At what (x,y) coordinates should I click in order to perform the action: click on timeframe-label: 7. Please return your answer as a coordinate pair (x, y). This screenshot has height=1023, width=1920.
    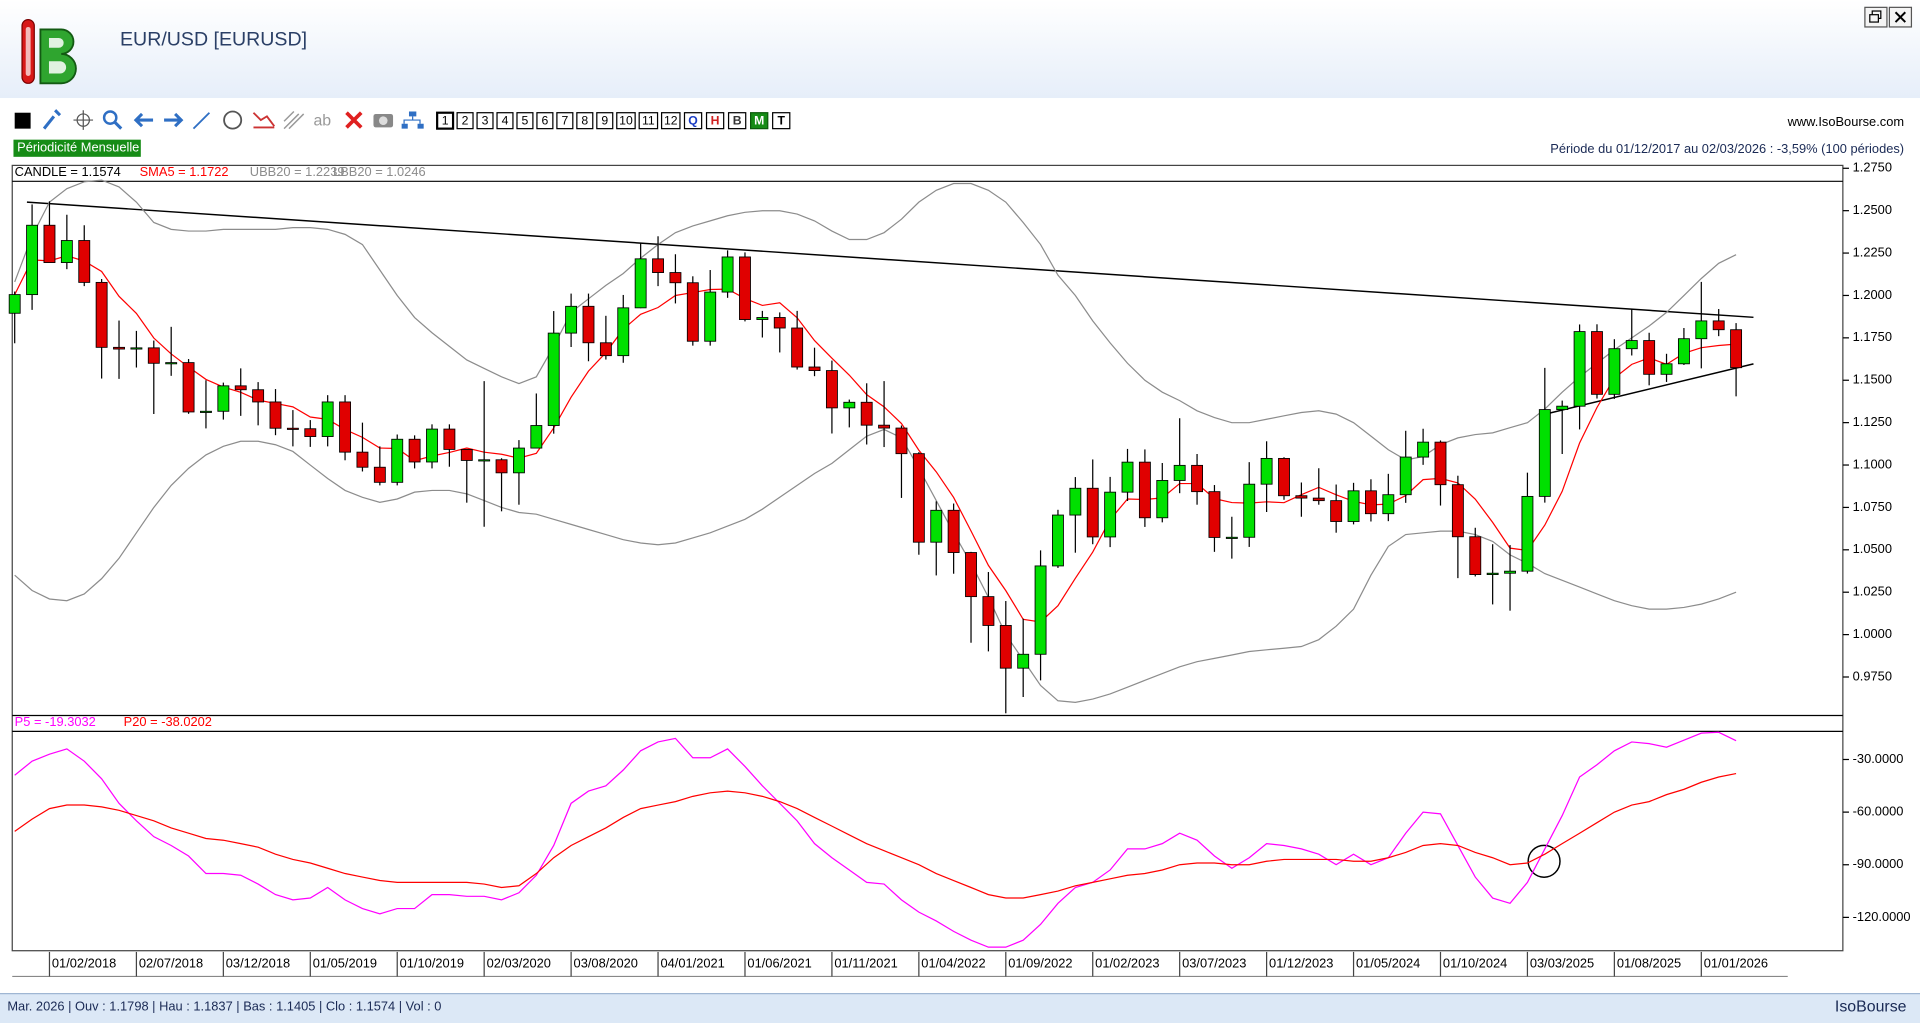
    Looking at the image, I should click on (564, 121).